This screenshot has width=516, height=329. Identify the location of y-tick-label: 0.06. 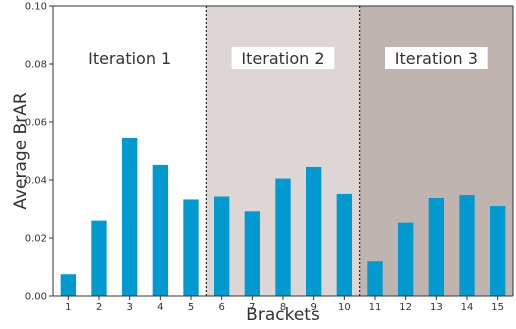
(36, 123).